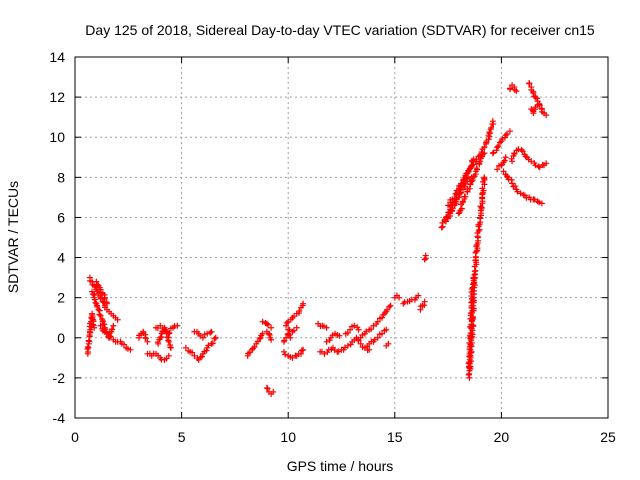 The height and width of the screenshot is (480, 640). What do you see at coordinates (343, 437) in the screenshot?
I see `x-tick-labels: 0 5 10 15 20 25` at bounding box center [343, 437].